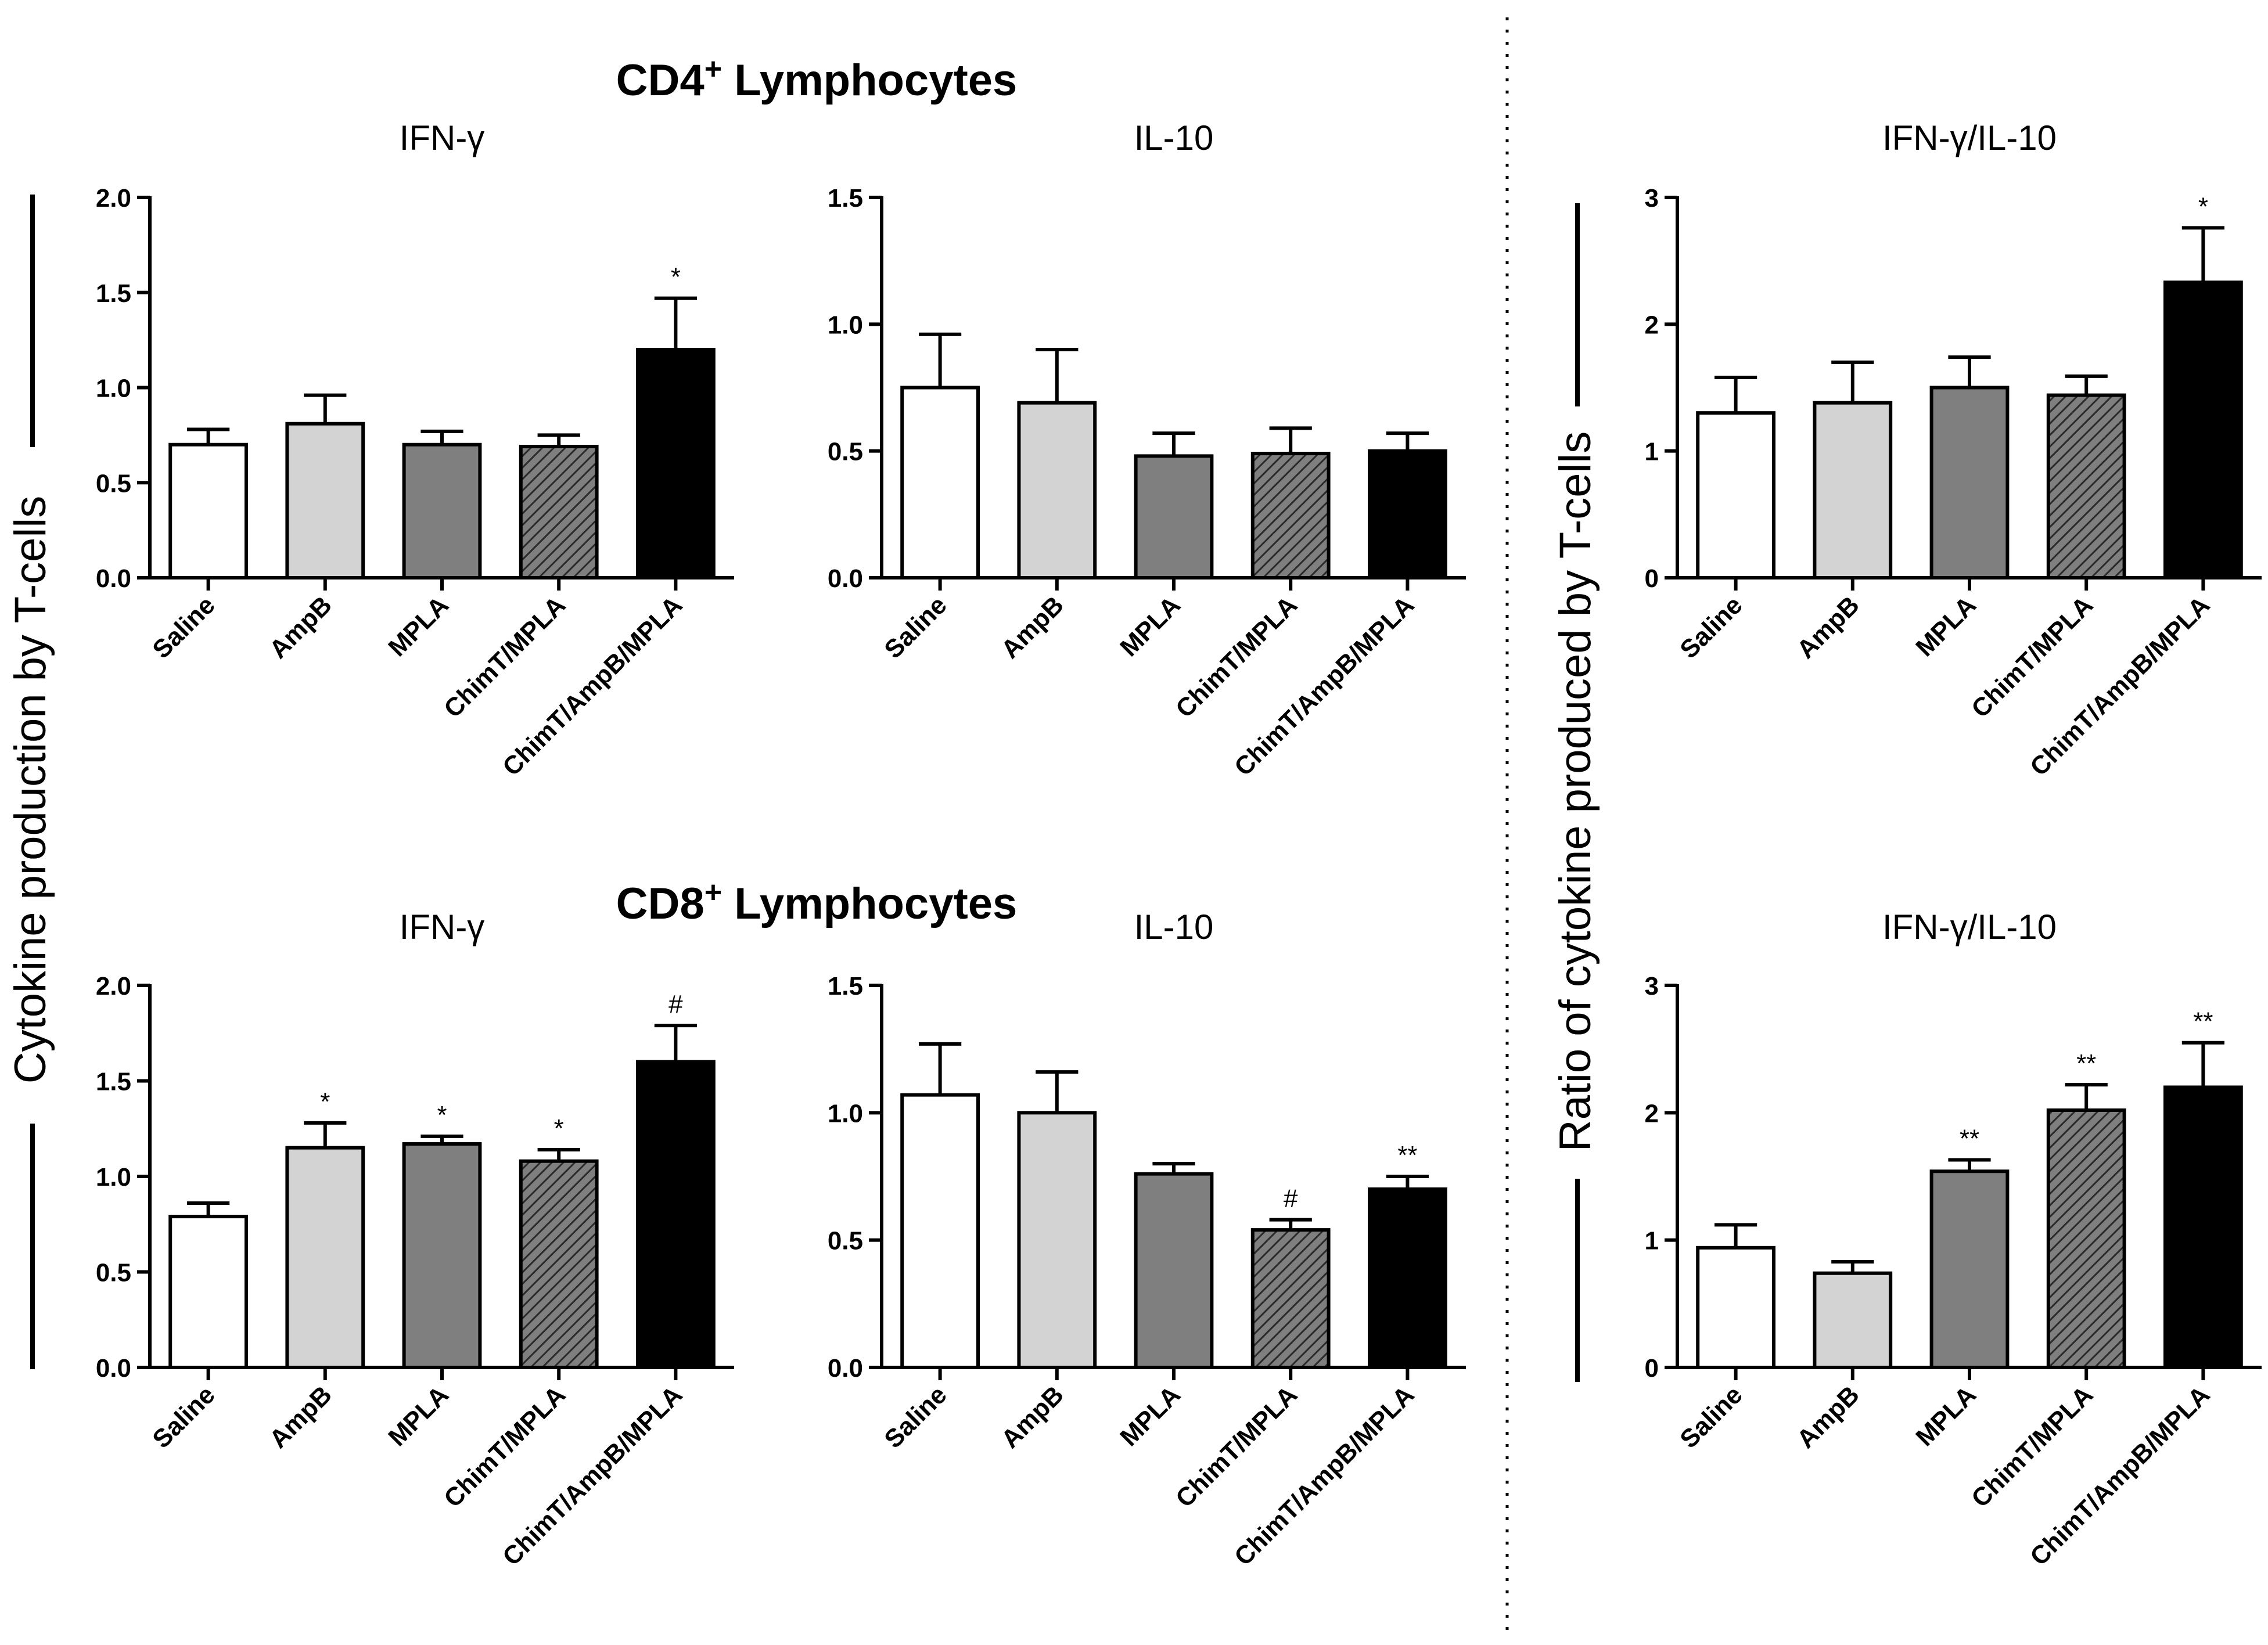  What do you see at coordinates (30, 790) in the screenshot?
I see `left-ylabel: Cytokine production by T-cells` at bounding box center [30, 790].